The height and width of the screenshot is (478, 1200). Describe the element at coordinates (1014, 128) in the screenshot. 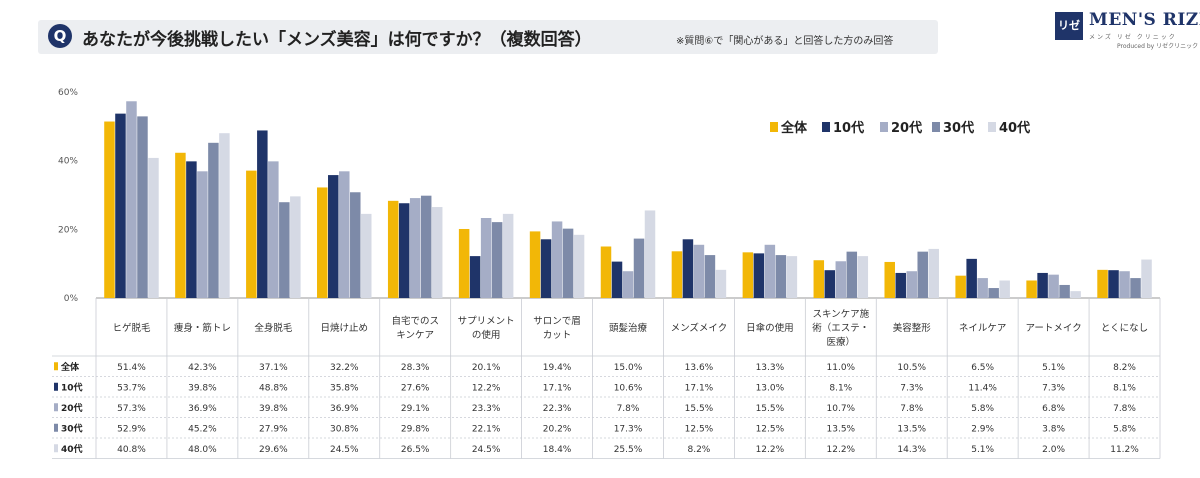

I see `legend-label-40代: 40代` at that location.